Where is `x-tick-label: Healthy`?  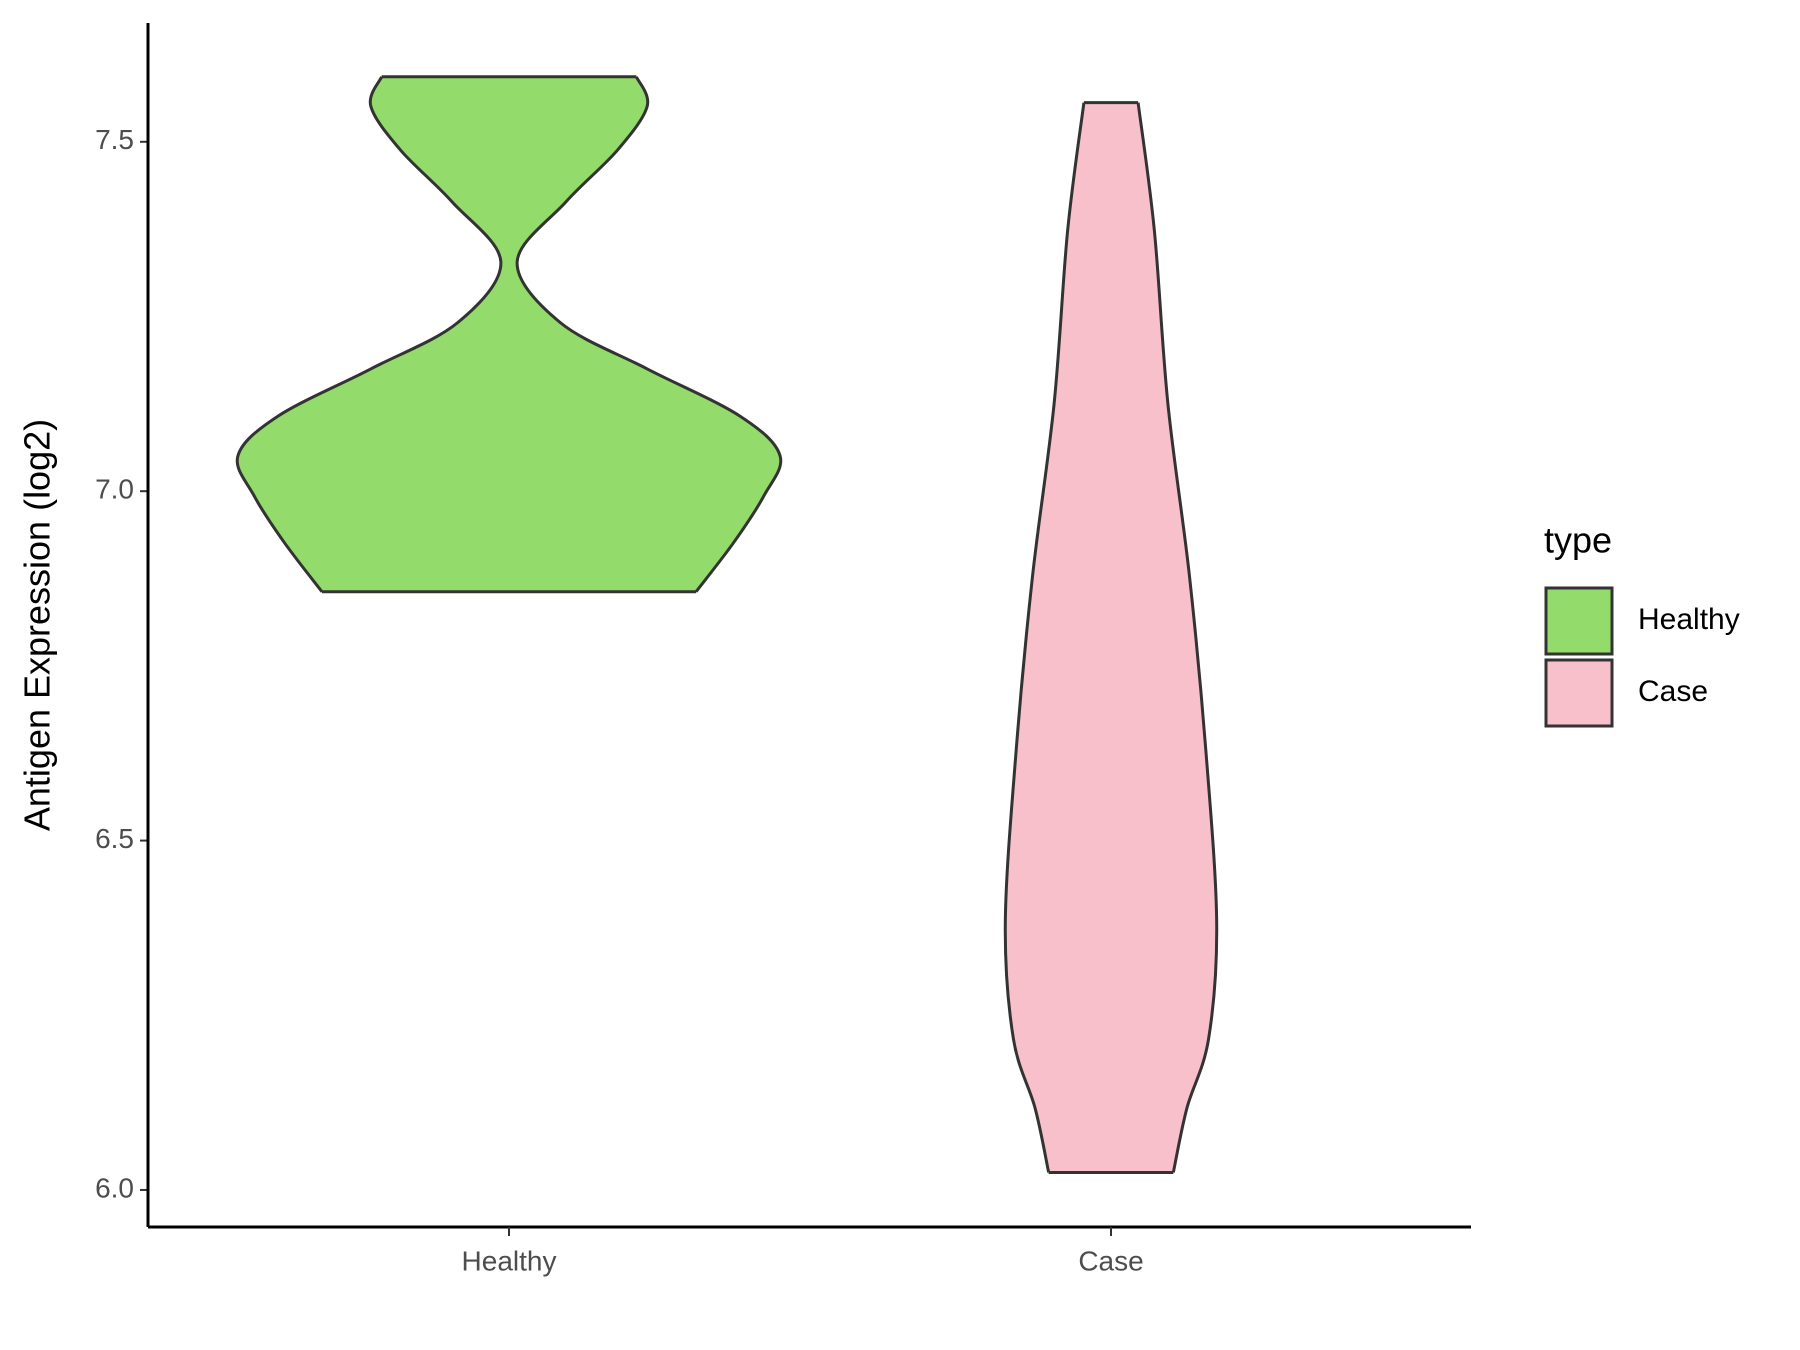
x-tick-label: Healthy is located at coordinates (509, 1260).